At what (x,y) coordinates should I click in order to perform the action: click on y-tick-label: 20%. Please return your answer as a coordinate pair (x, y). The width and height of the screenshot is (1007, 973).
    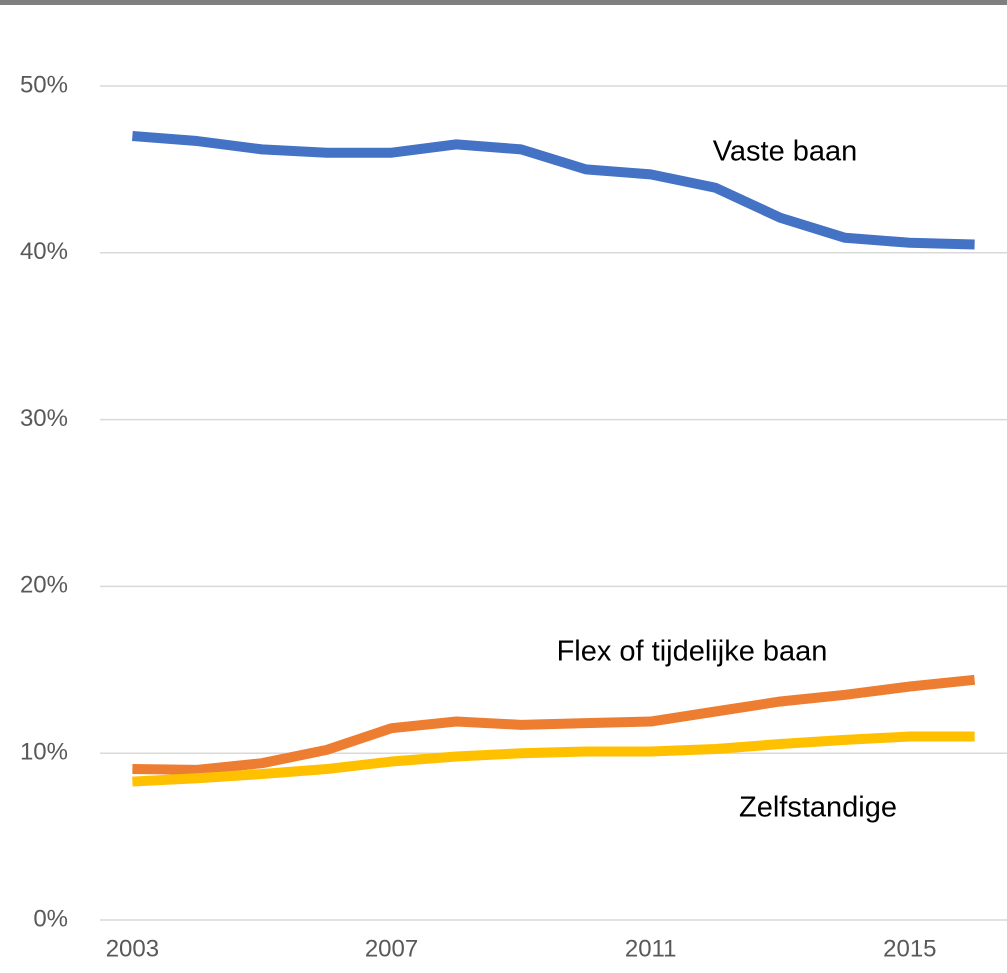
    Looking at the image, I should click on (44, 585).